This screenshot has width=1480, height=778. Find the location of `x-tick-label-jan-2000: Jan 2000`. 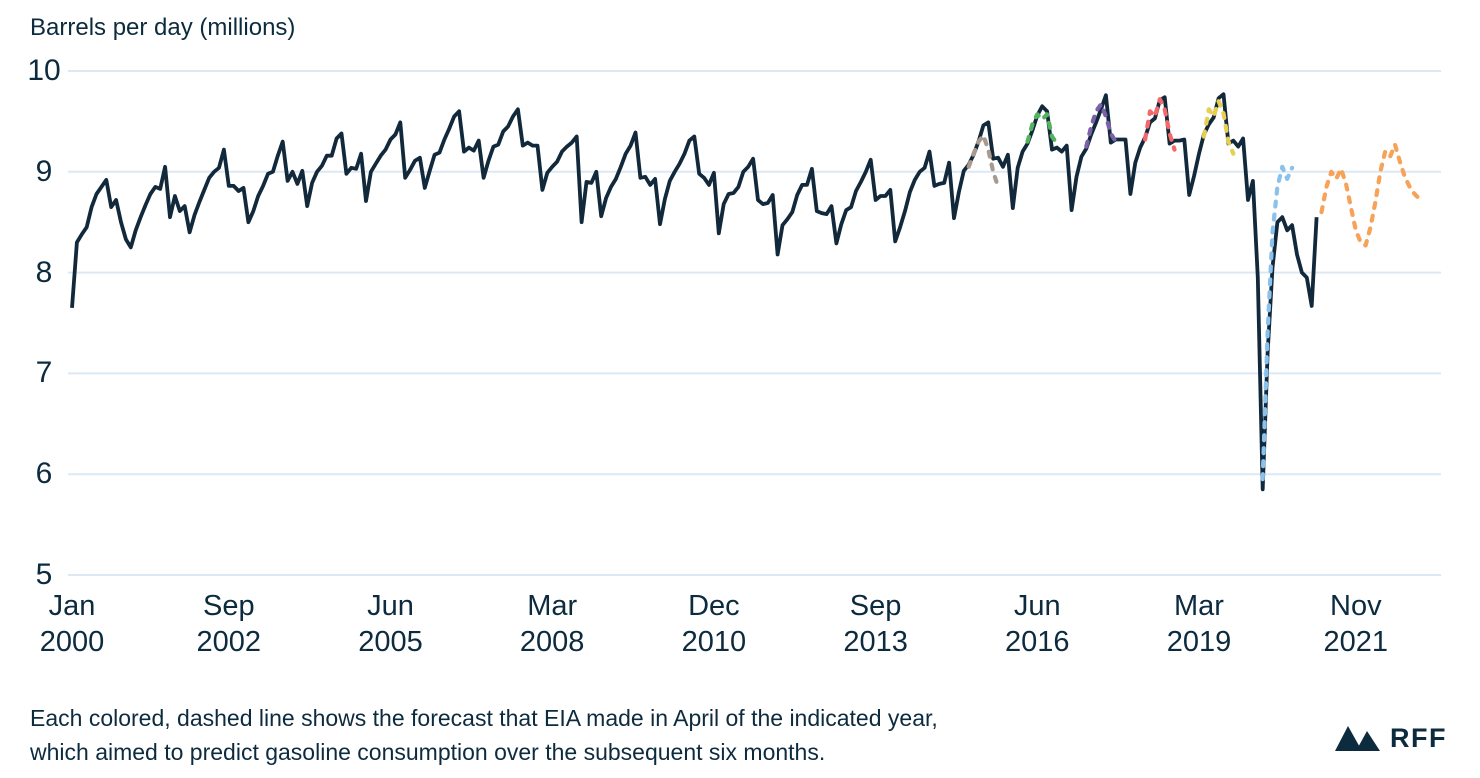

x-tick-label-jan-2000: Jan 2000 is located at coordinates (73, 624).